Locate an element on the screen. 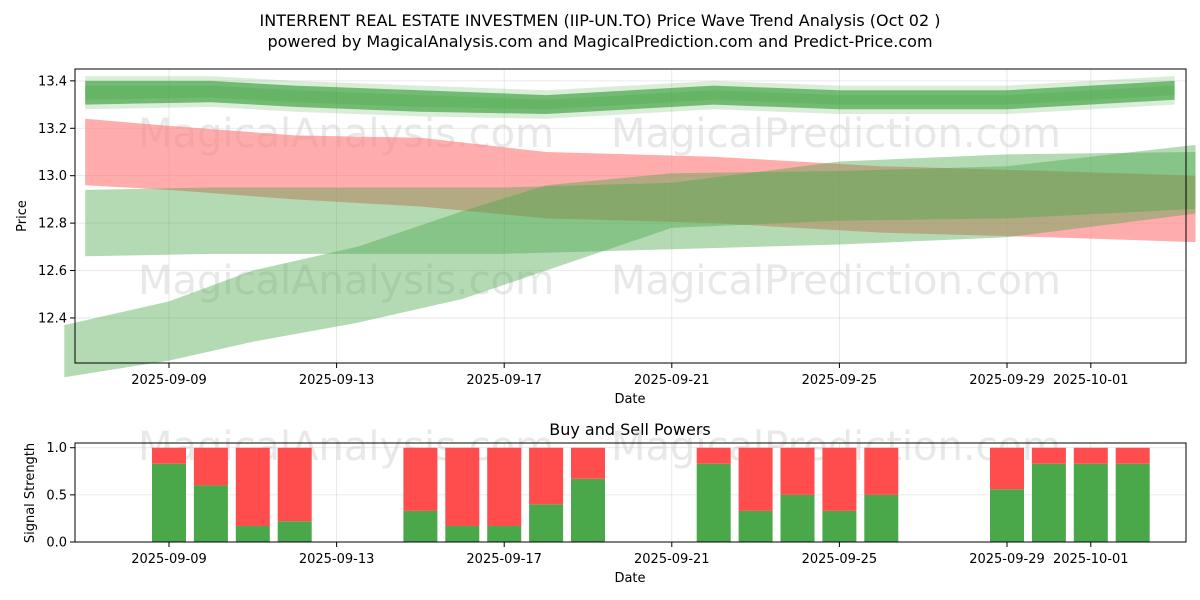 This screenshot has width=1200, height=600. price-y-tick-label: 12.6 is located at coordinates (52, 271).